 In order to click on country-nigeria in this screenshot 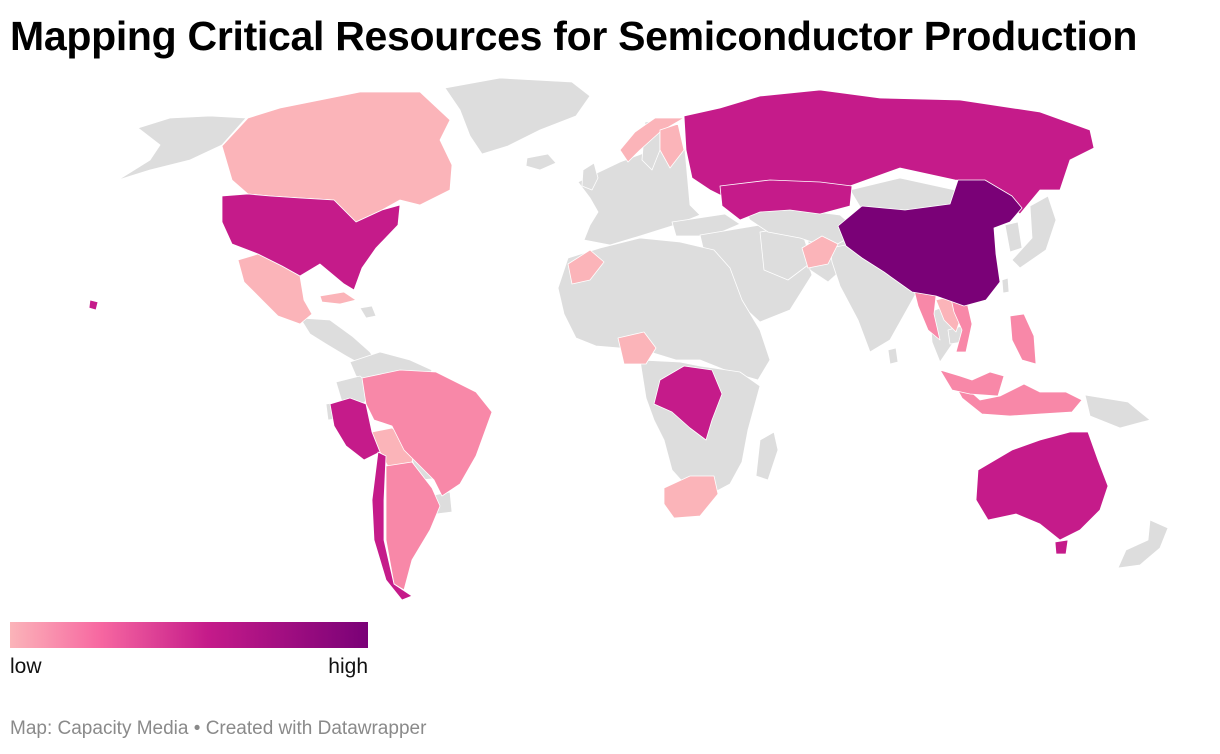, I will do `click(637, 348)`.